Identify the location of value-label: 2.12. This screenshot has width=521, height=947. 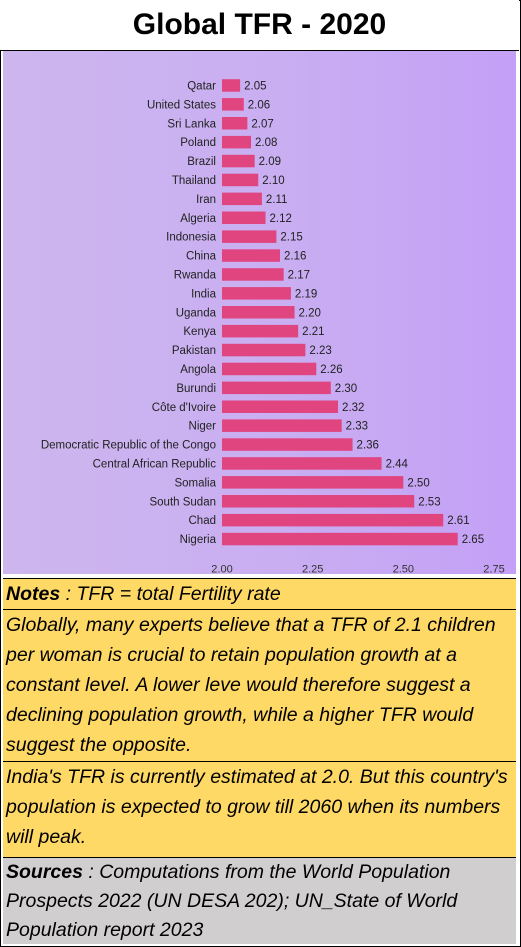
(281, 219).